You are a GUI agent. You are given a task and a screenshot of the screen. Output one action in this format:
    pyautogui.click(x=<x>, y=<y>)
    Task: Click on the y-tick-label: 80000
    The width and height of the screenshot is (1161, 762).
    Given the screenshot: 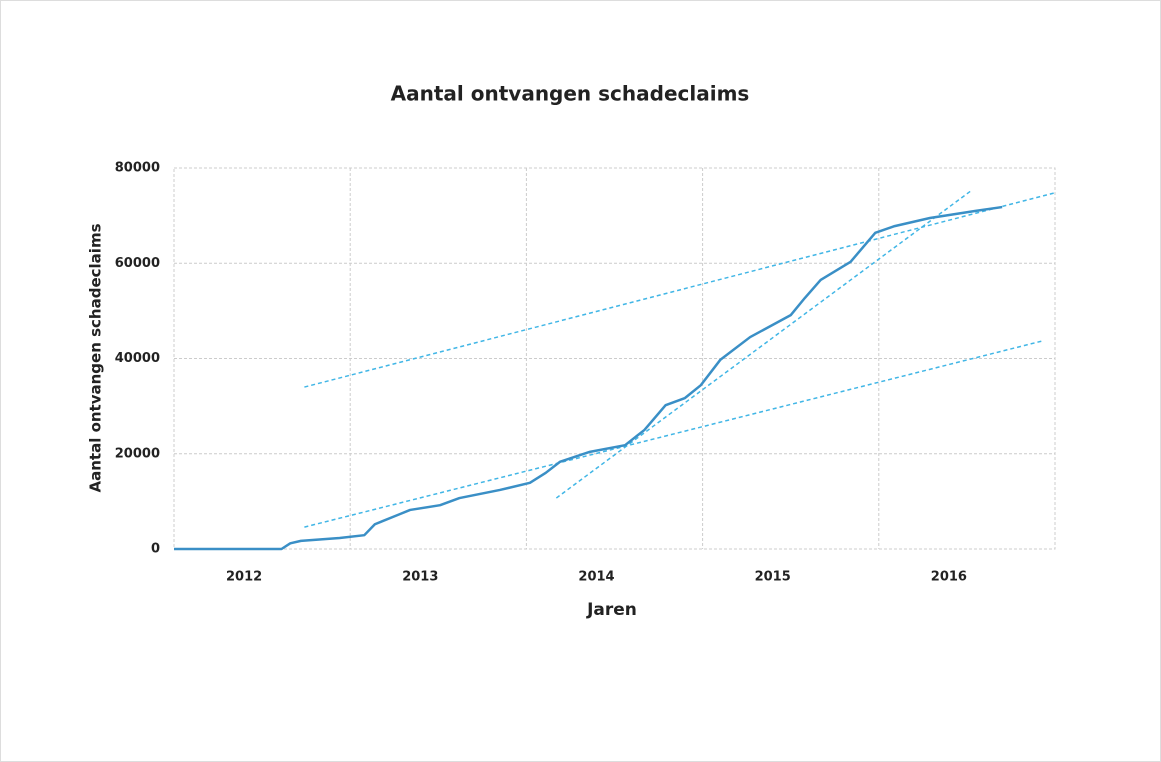 What is the action you would take?
    pyautogui.click(x=137, y=168)
    